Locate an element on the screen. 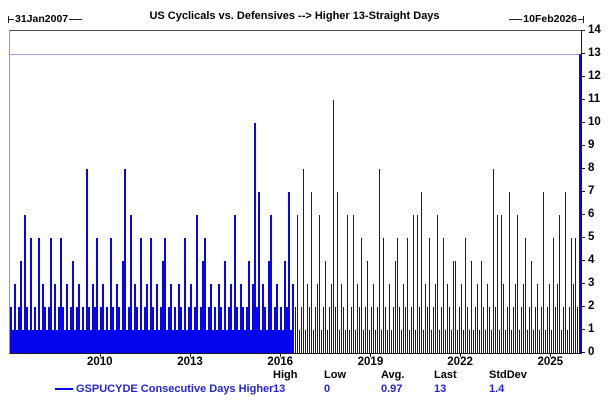  x-axis-label: 2010 is located at coordinates (99, 362).